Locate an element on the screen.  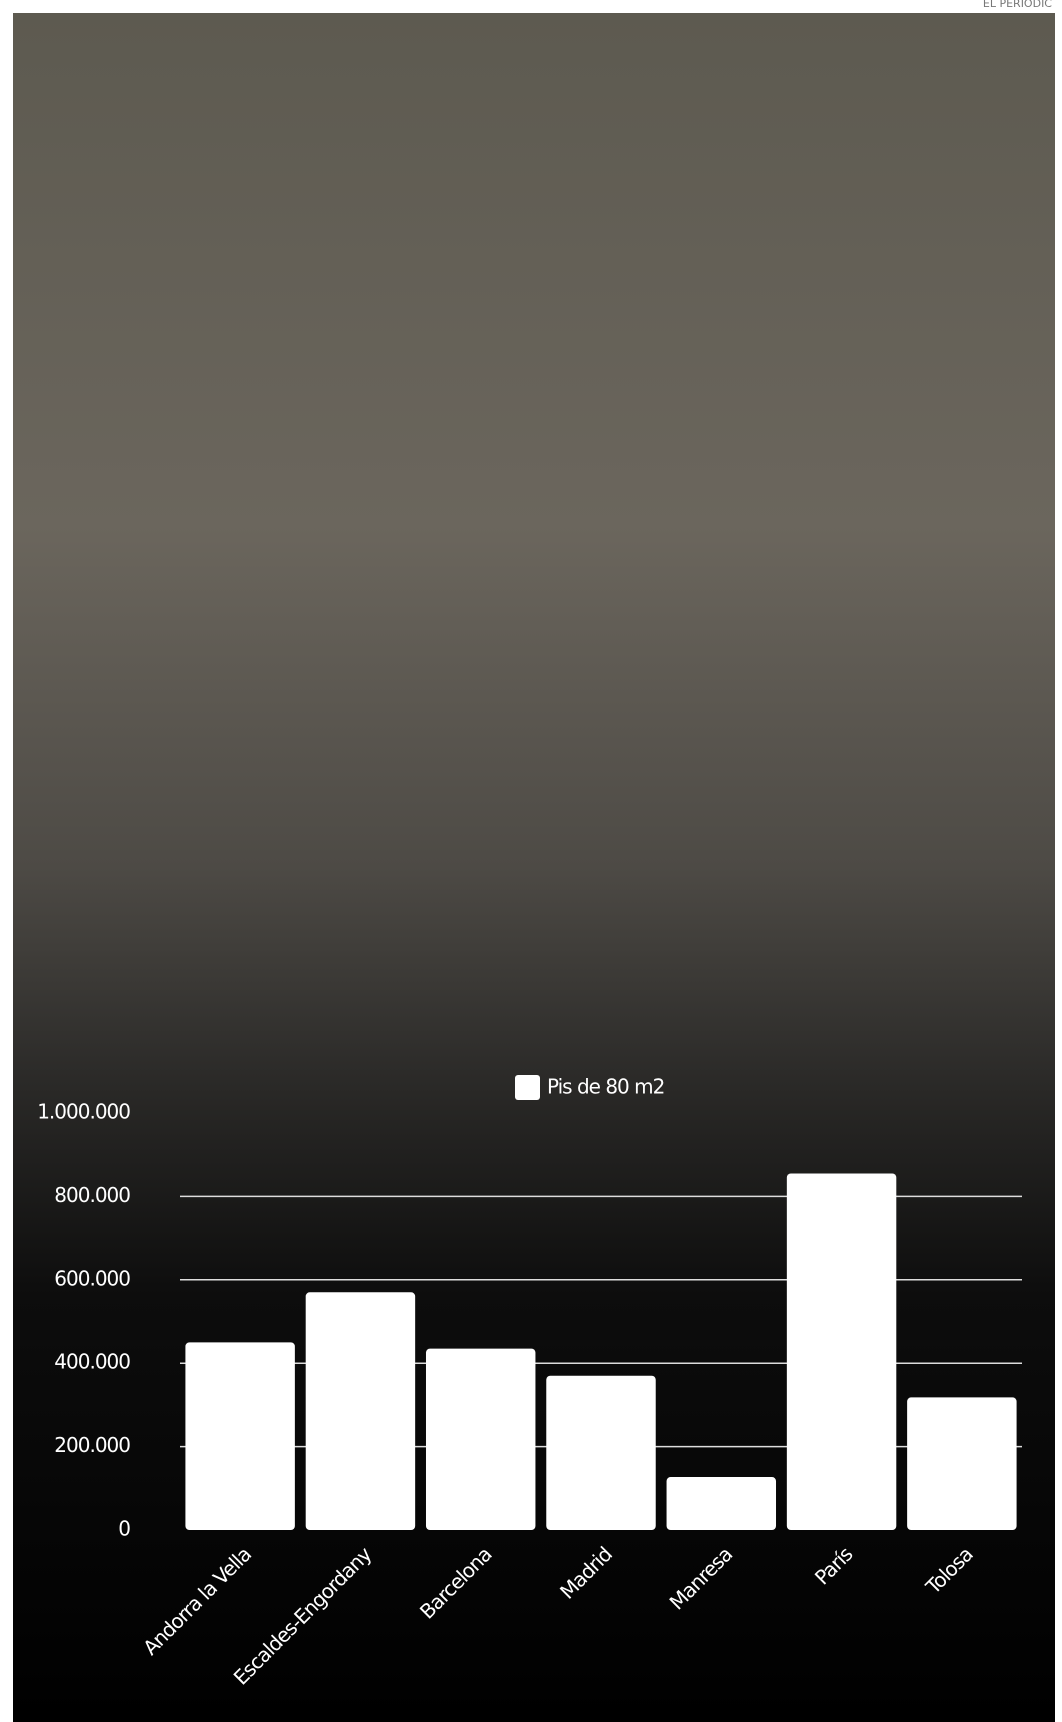
y-tick-label: 1.000.000 is located at coordinates (83, 1112).